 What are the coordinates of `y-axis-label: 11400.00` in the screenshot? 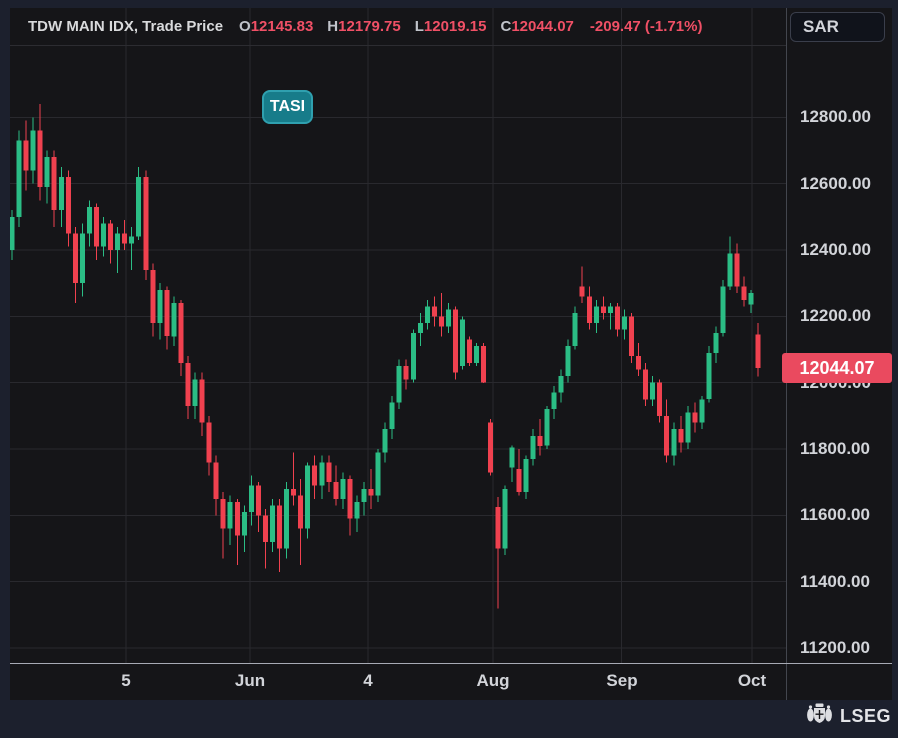 It's located at (835, 581).